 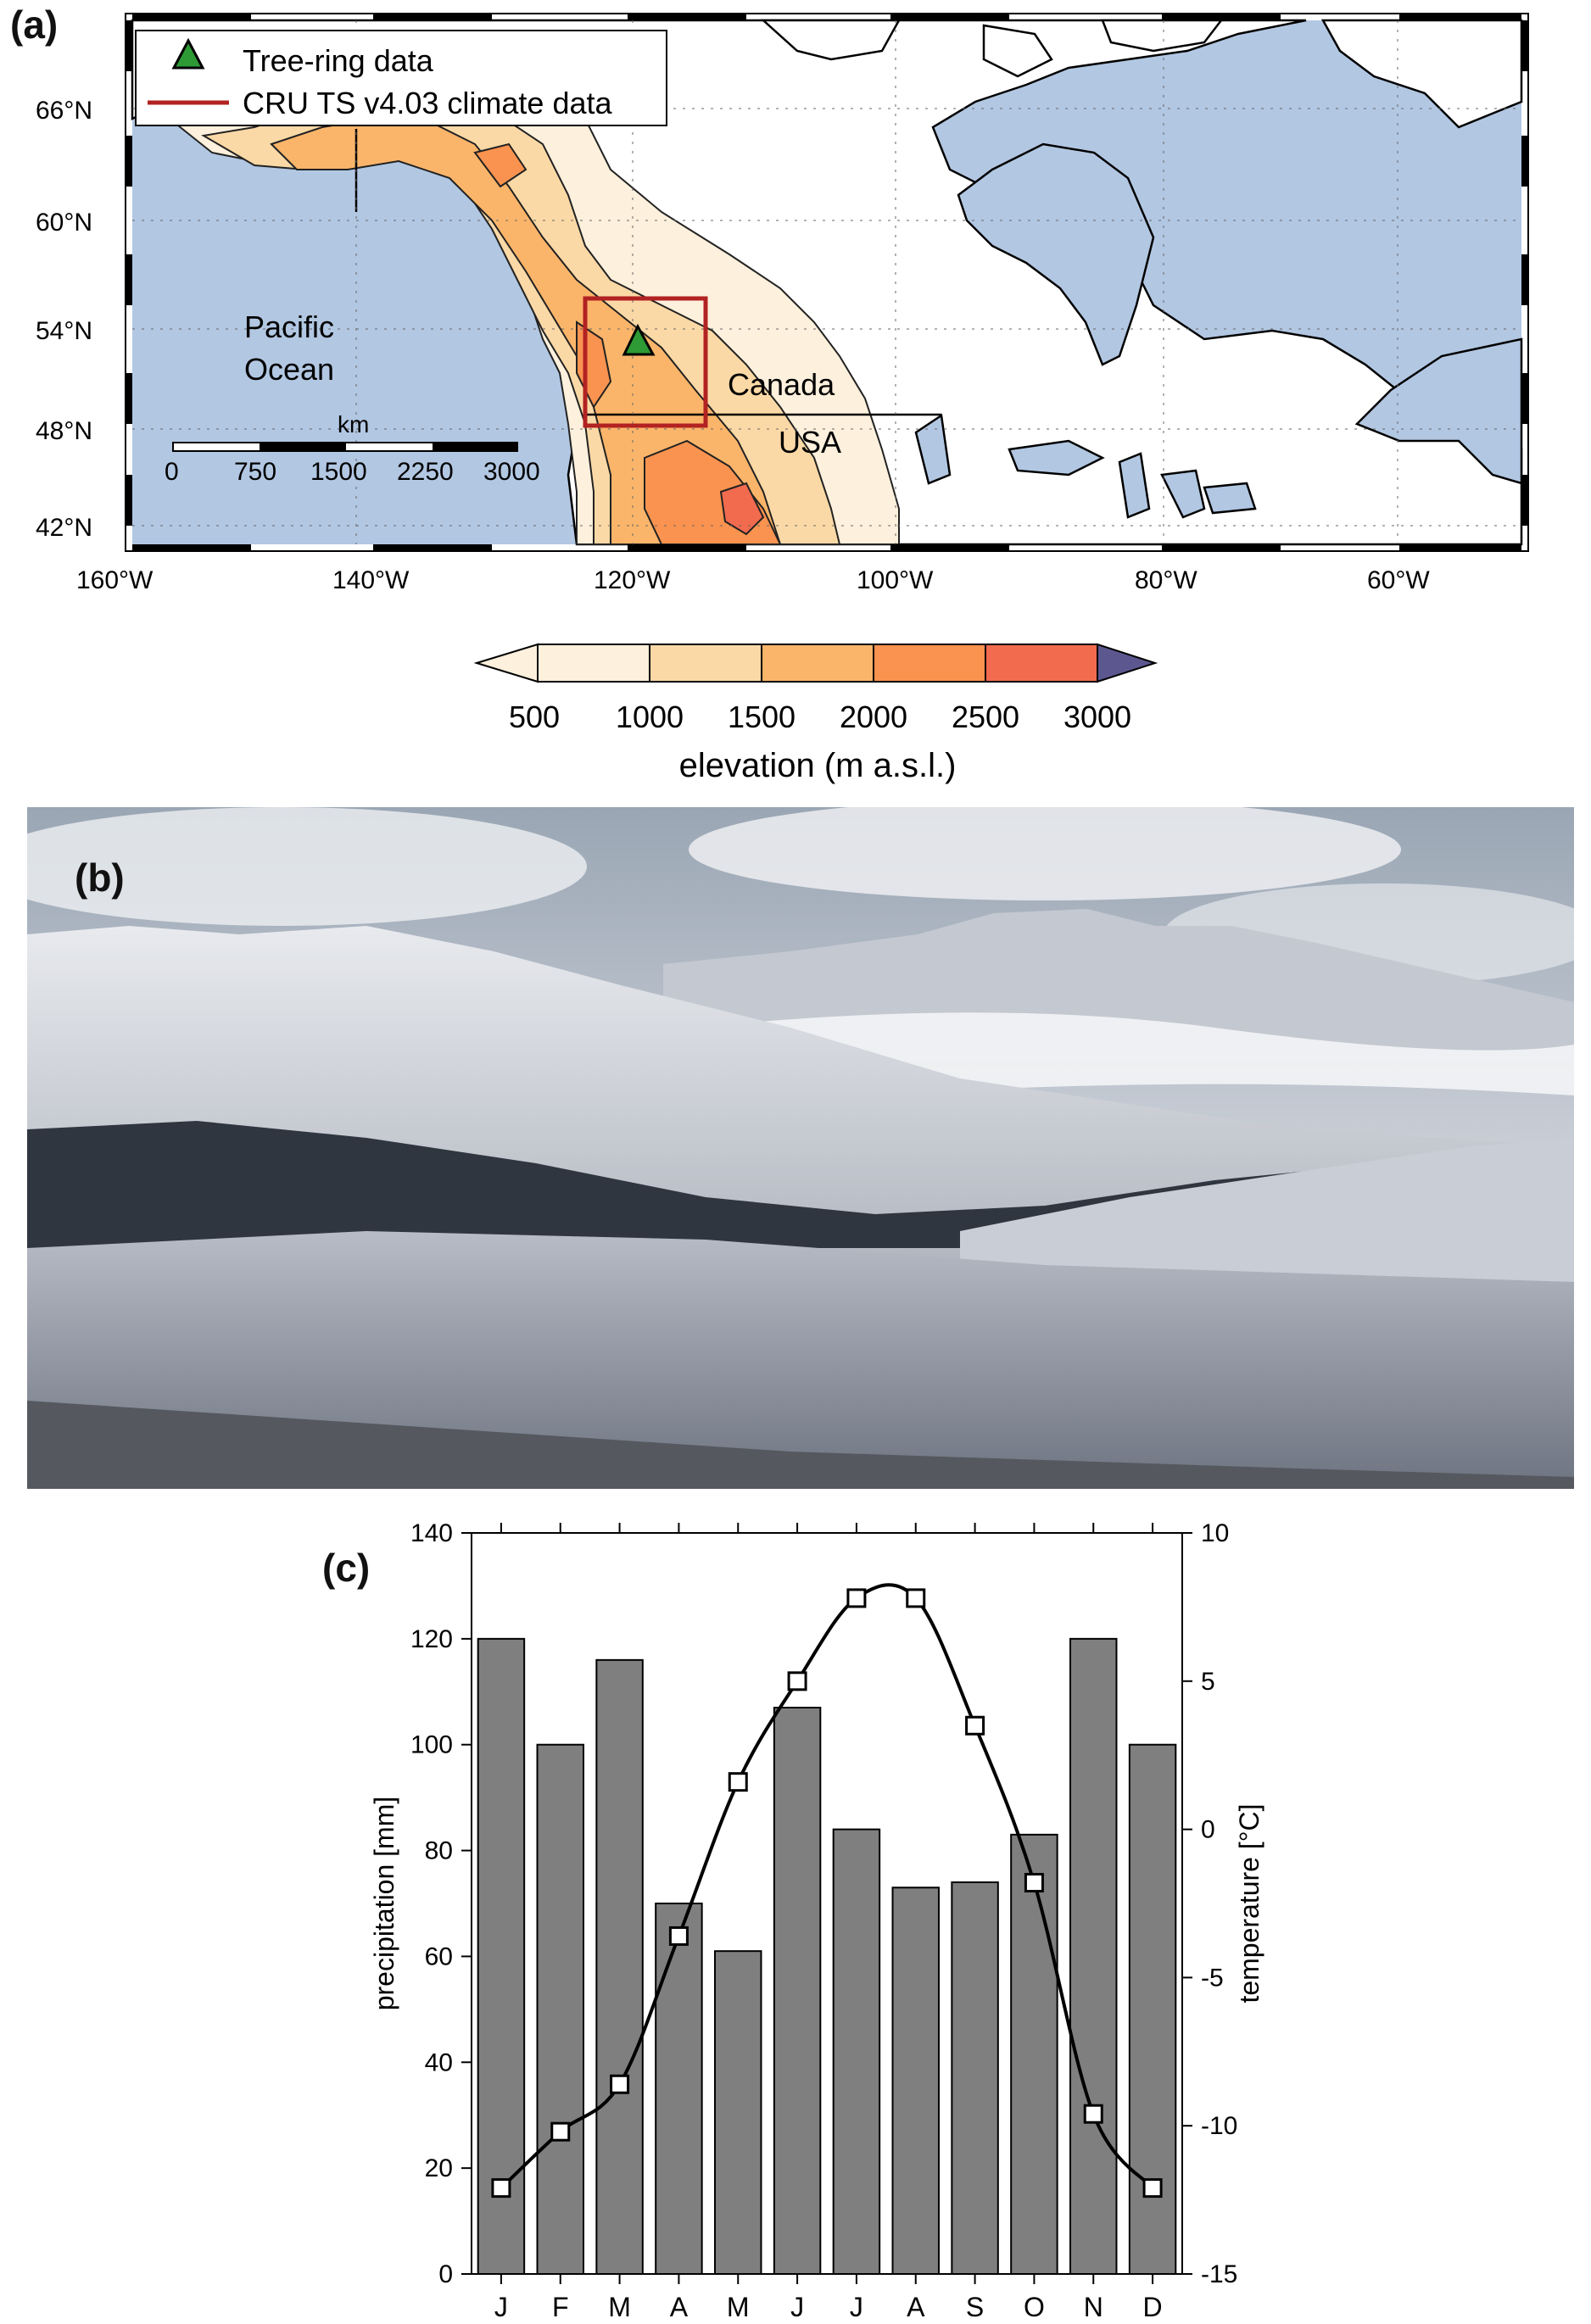 I want to click on panel-a-label: (a), so click(x=35, y=25).